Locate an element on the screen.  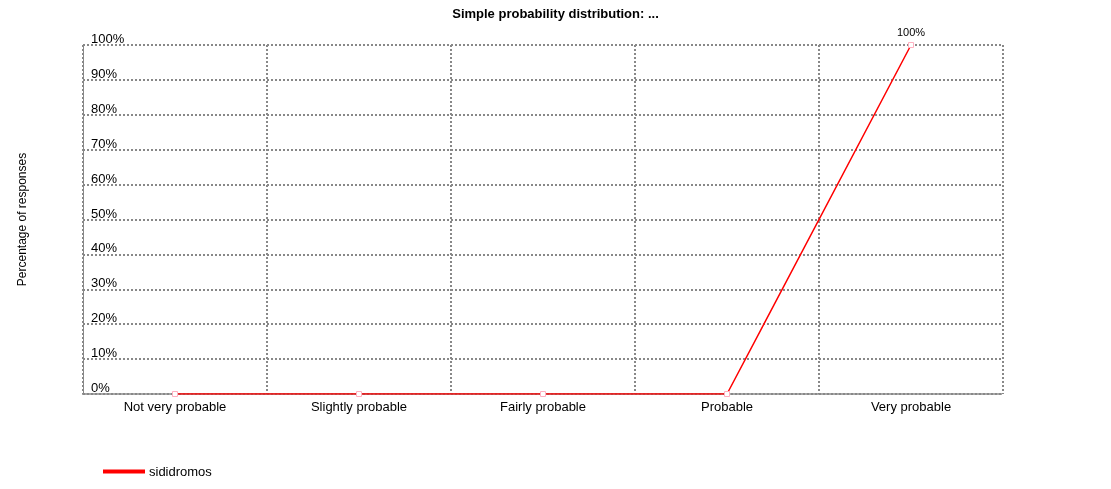
y-tick-label: 50% is located at coordinates (104, 213).